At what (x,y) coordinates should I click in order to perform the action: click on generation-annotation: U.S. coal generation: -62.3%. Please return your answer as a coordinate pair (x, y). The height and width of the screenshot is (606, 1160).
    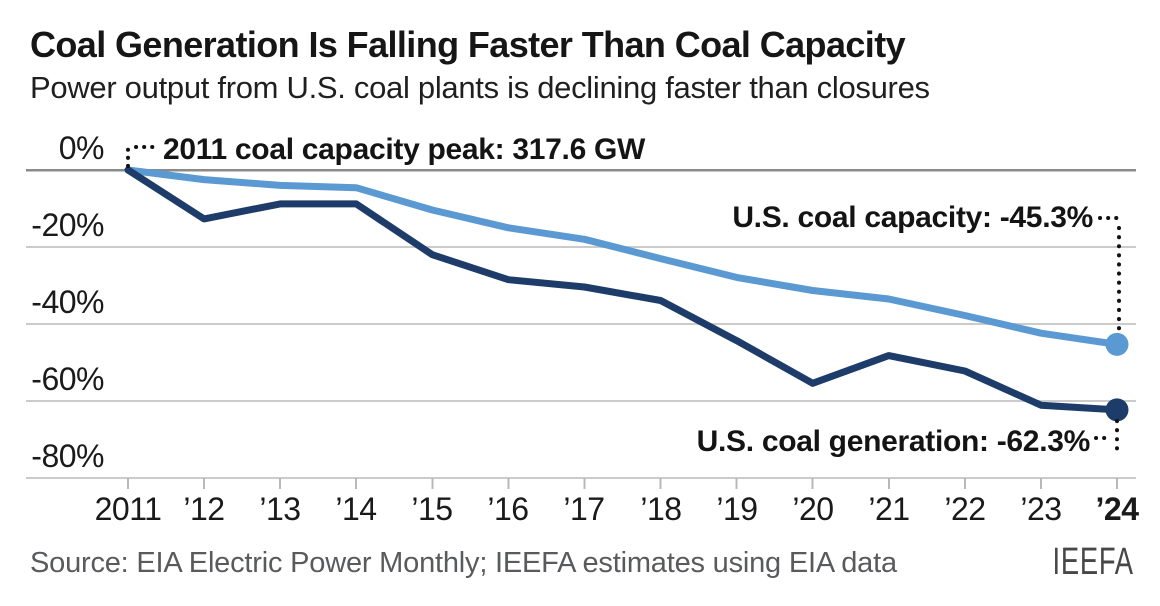
    Looking at the image, I should click on (893, 441).